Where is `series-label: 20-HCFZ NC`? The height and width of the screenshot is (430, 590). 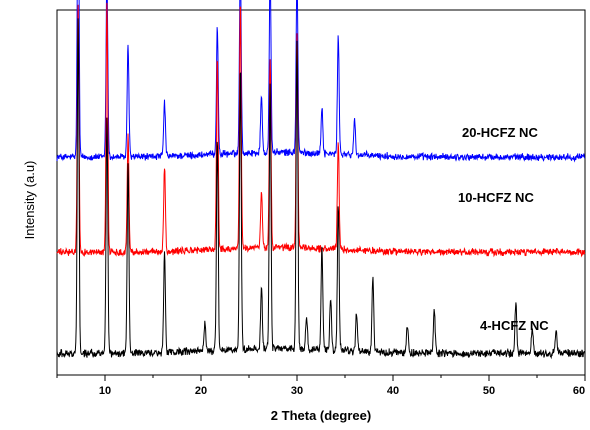 series-label: 20-HCFZ NC is located at coordinates (500, 132).